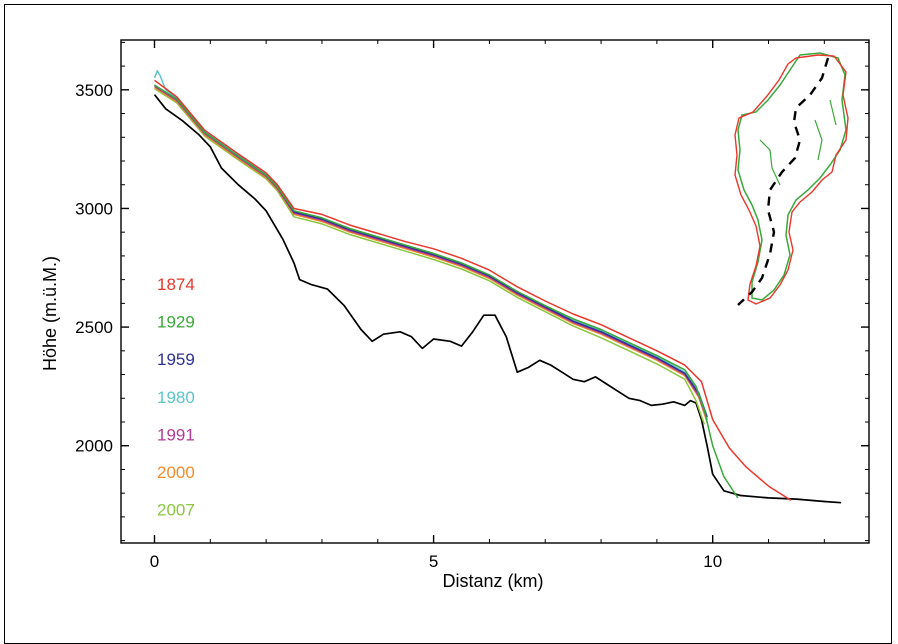 The width and height of the screenshot is (898, 644). Describe the element at coordinates (176, 472) in the screenshot. I see `legend-label-2000: 2000` at that location.